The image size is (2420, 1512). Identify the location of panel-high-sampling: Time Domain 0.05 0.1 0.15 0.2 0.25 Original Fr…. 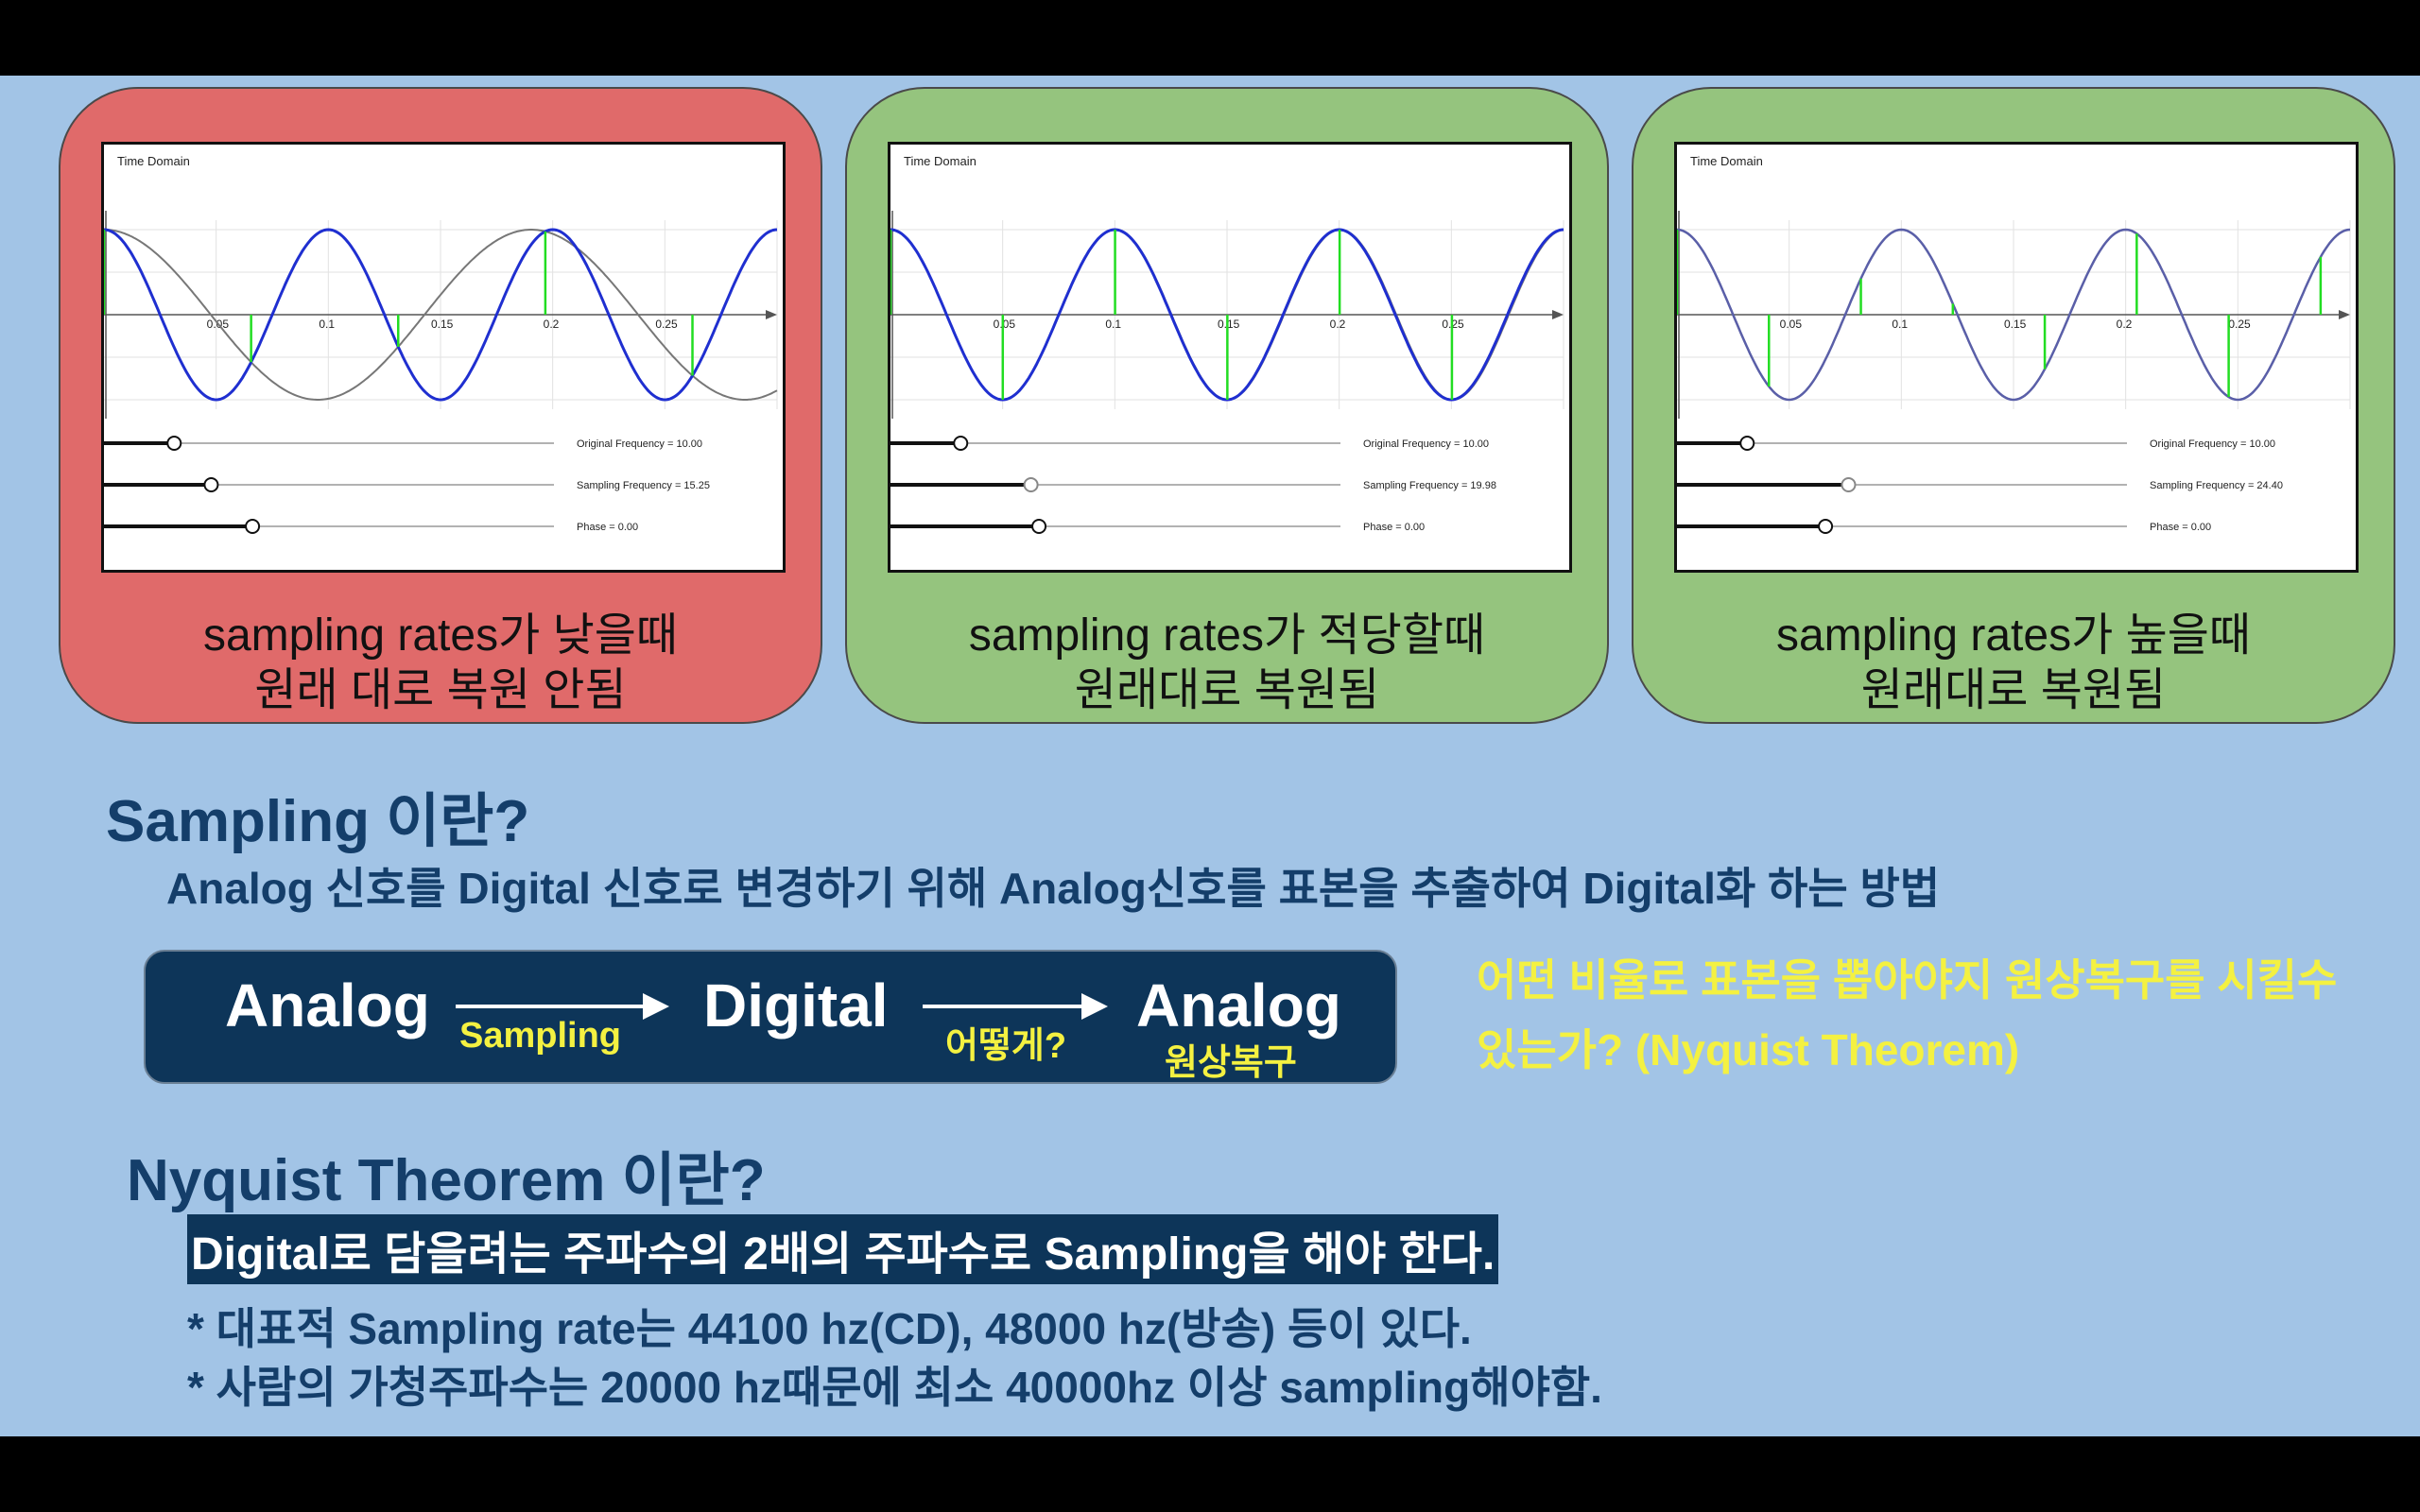
(2014, 405).